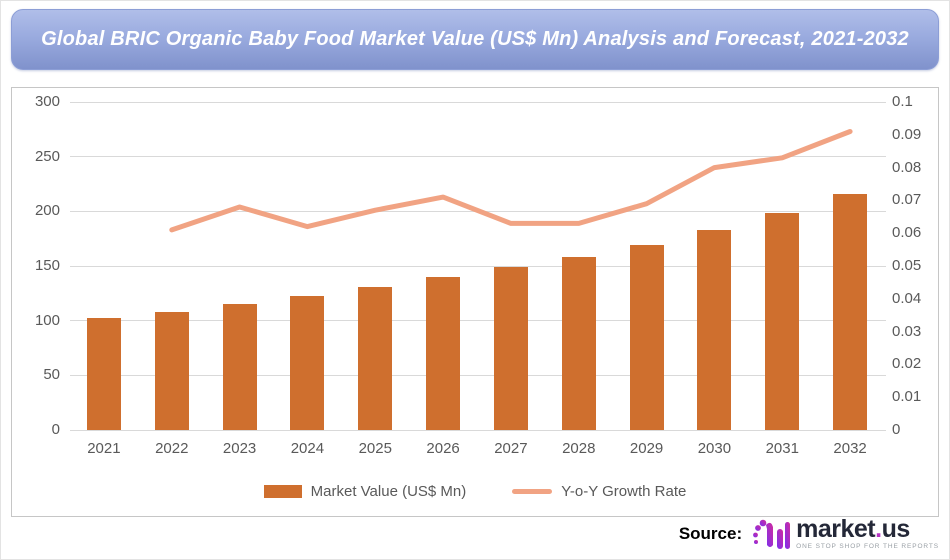 This screenshot has width=950, height=560. I want to click on bar-2021, so click(103, 374).